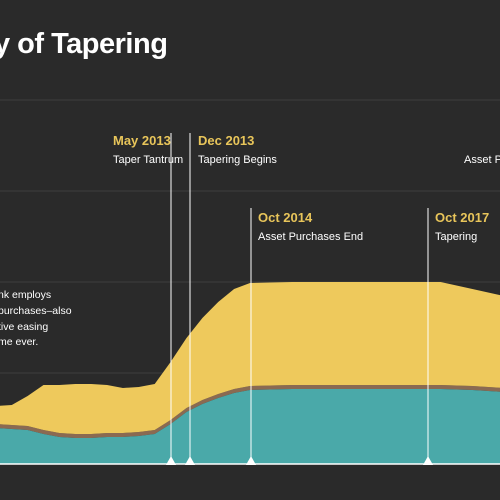 The height and width of the screenshot is (500, 500). I want to click on event-date-2: Oct 2014, so click(285, 217).